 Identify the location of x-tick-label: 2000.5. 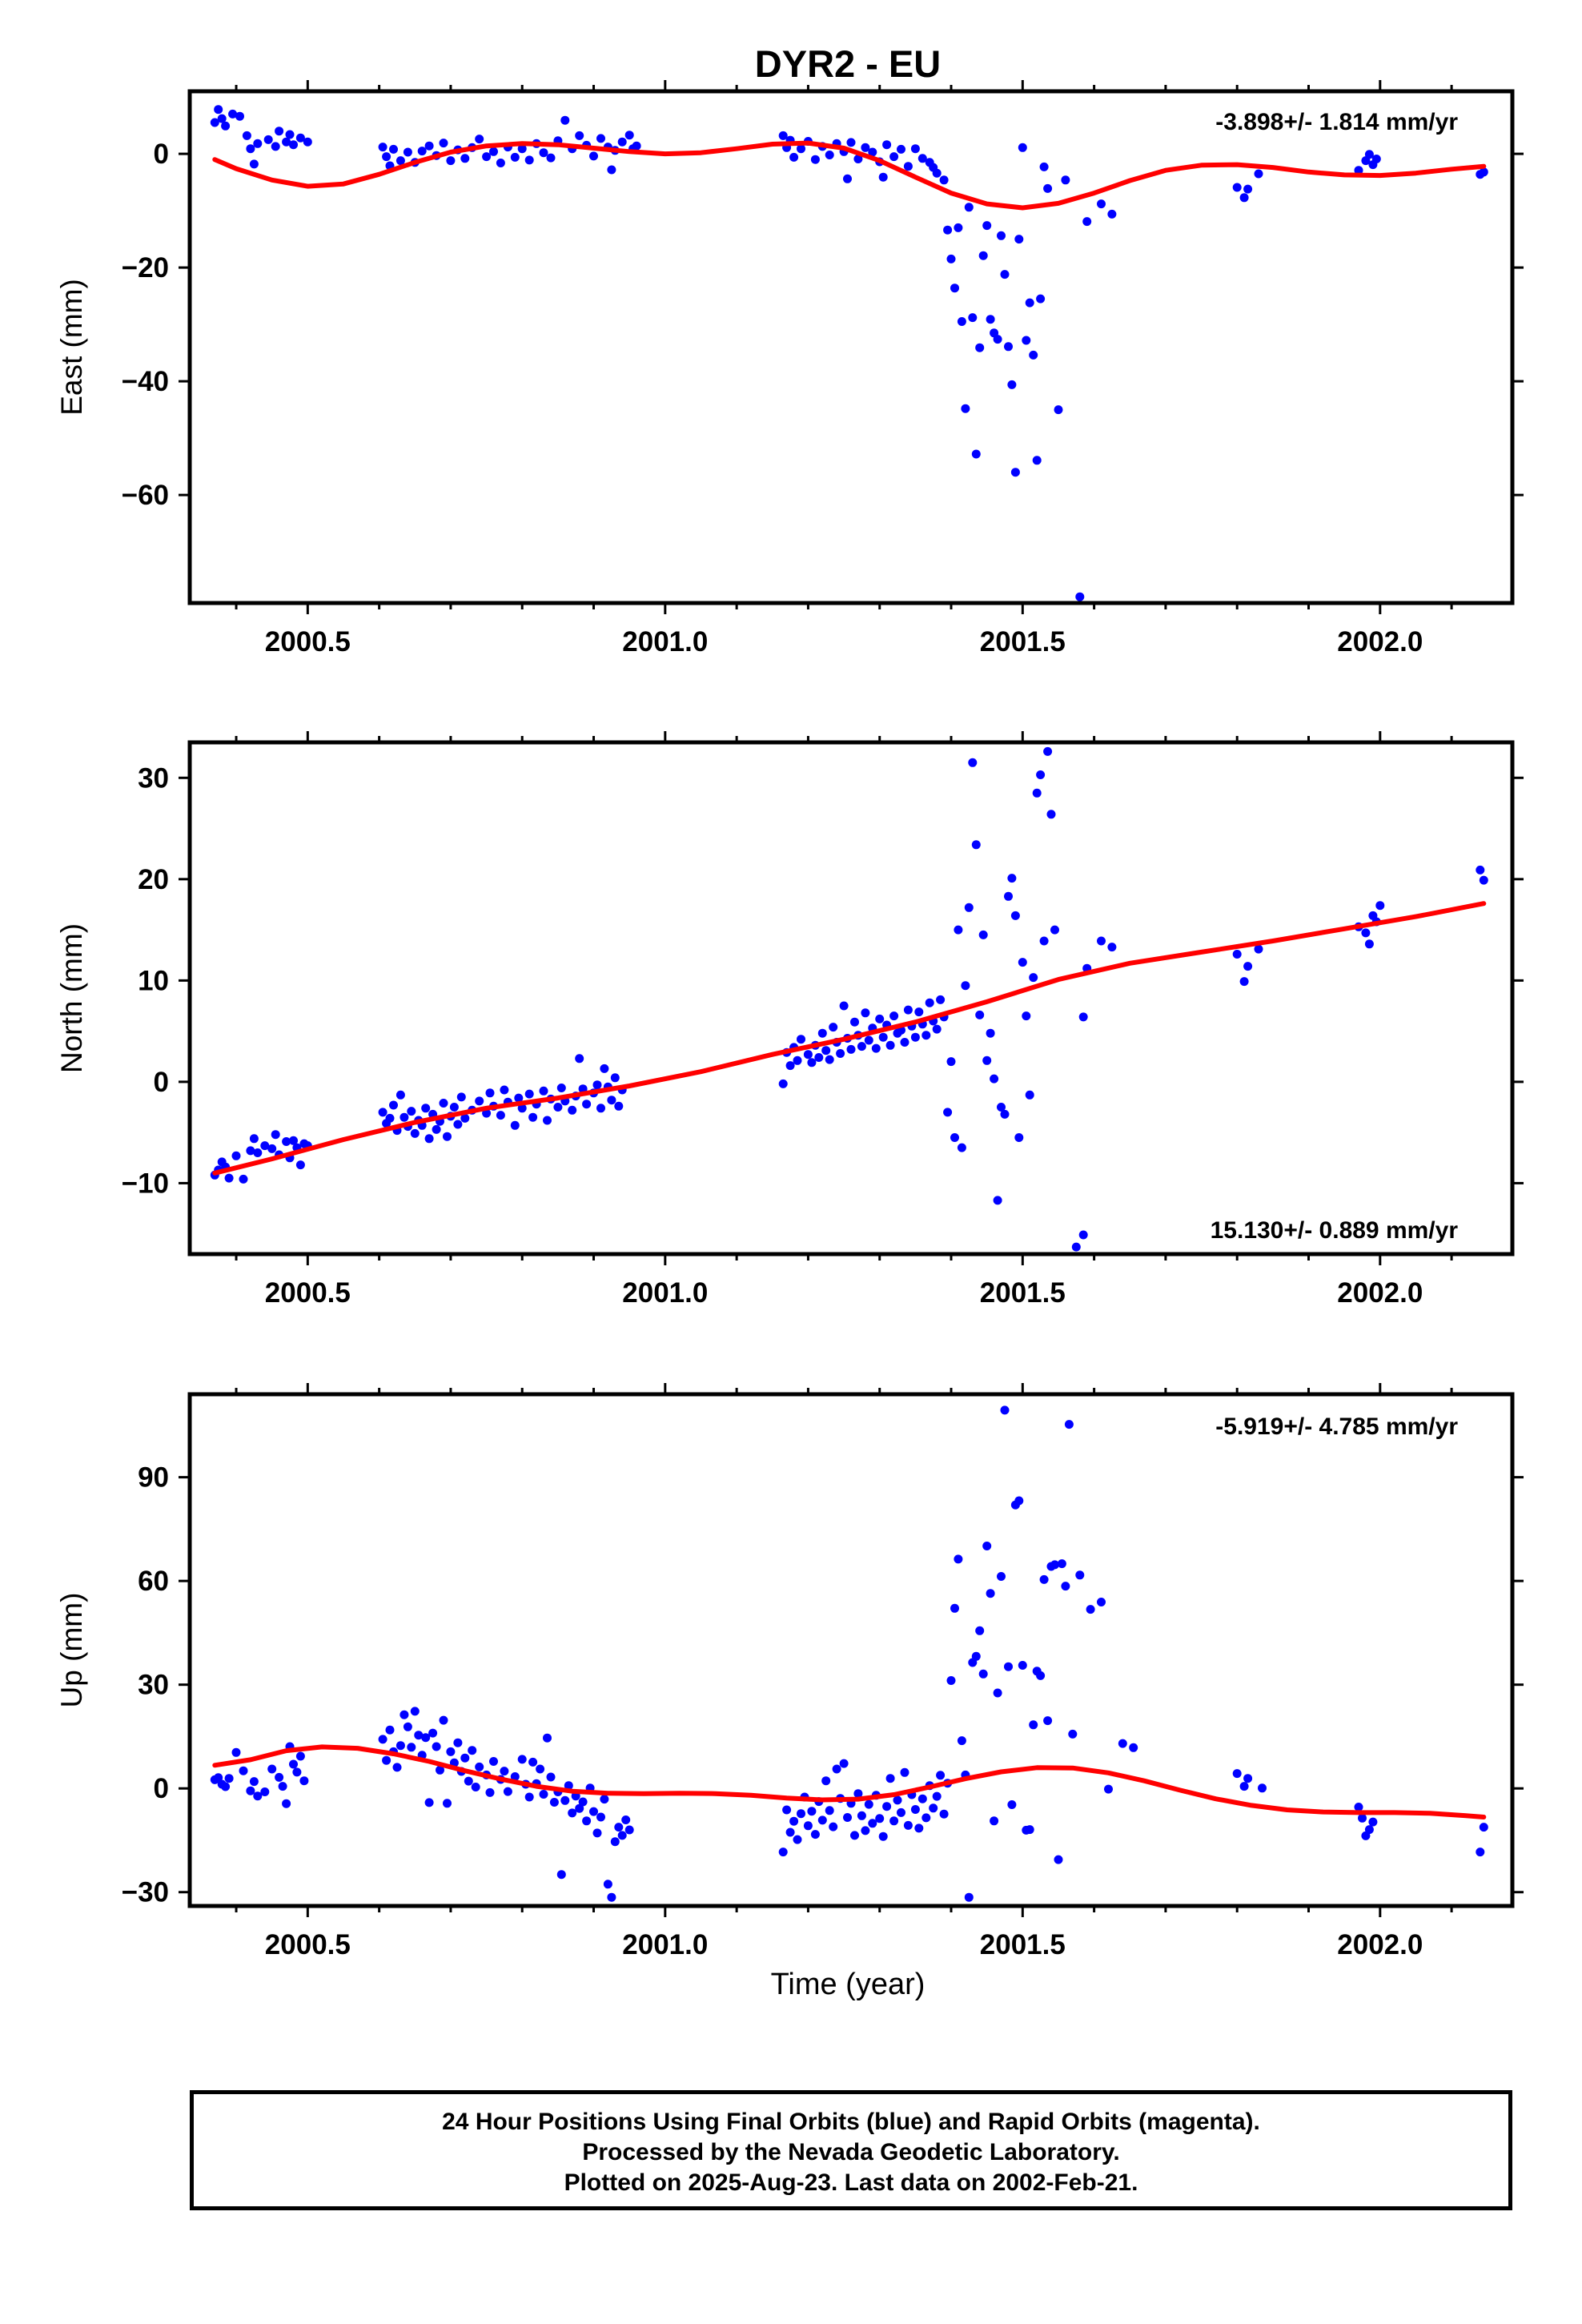
(308, 1293).